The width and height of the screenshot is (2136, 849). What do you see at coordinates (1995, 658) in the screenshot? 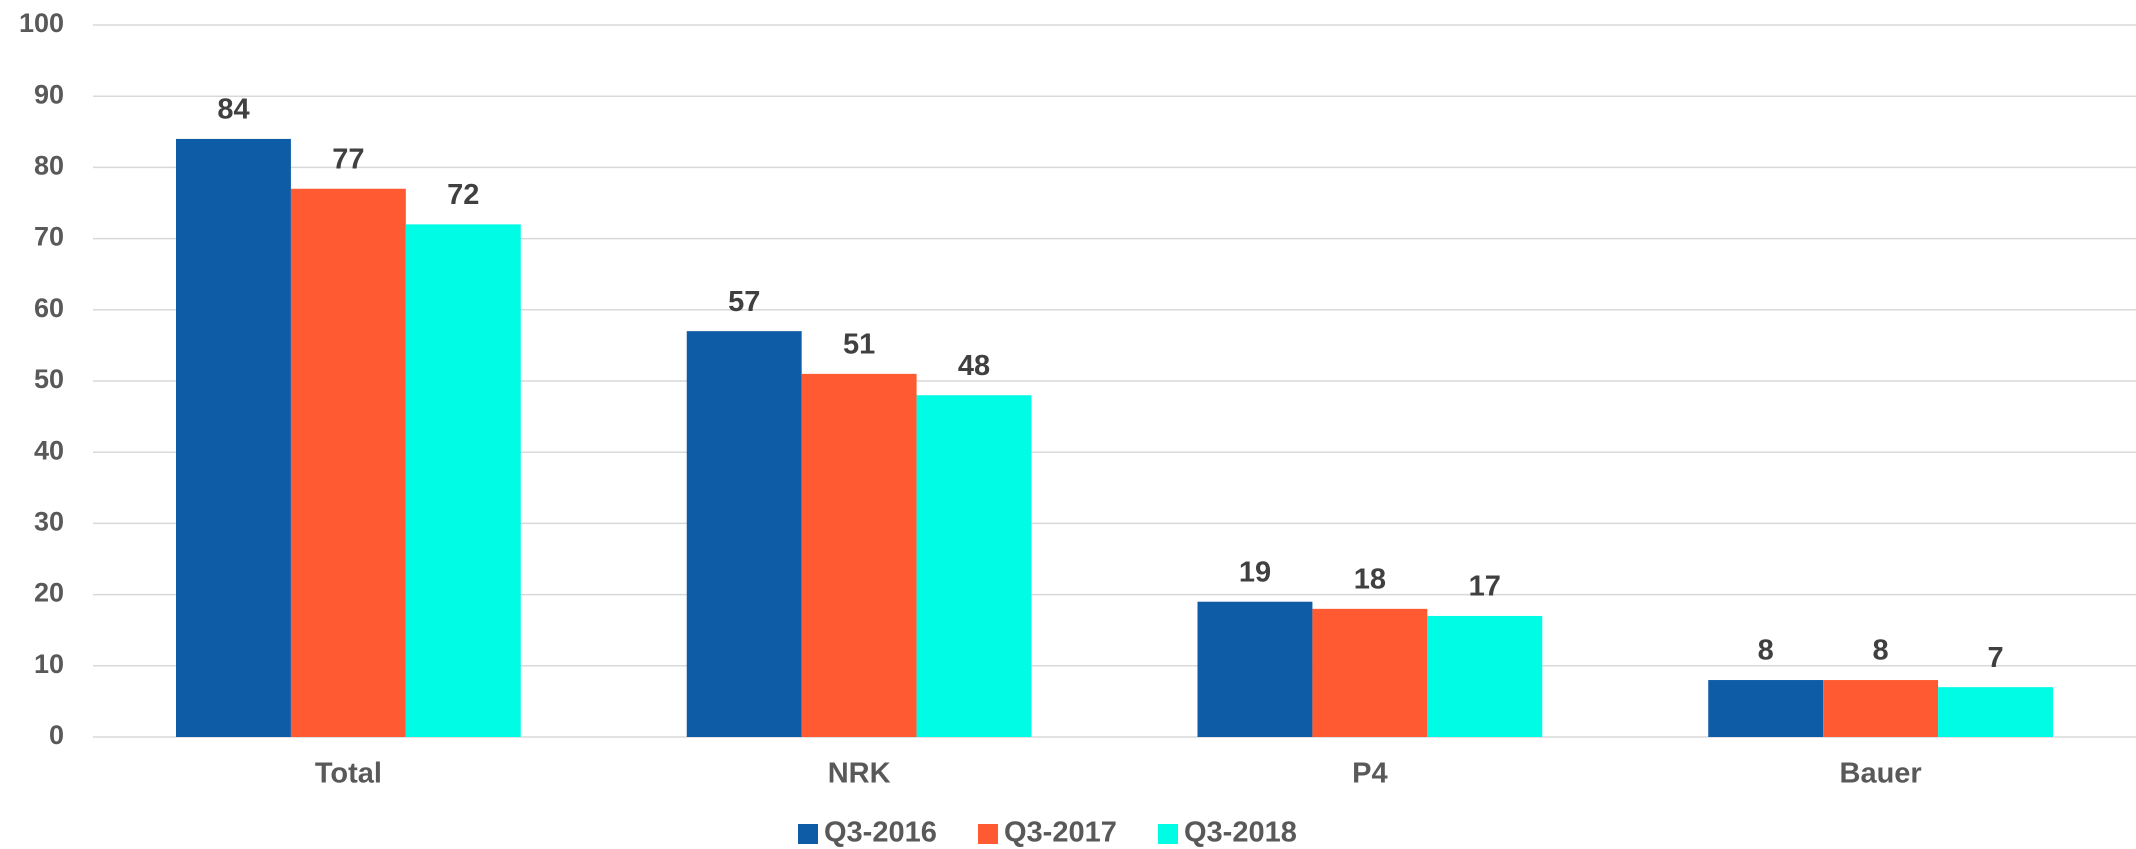
I see `data-label: 7` at bounding box center [1995, 658].